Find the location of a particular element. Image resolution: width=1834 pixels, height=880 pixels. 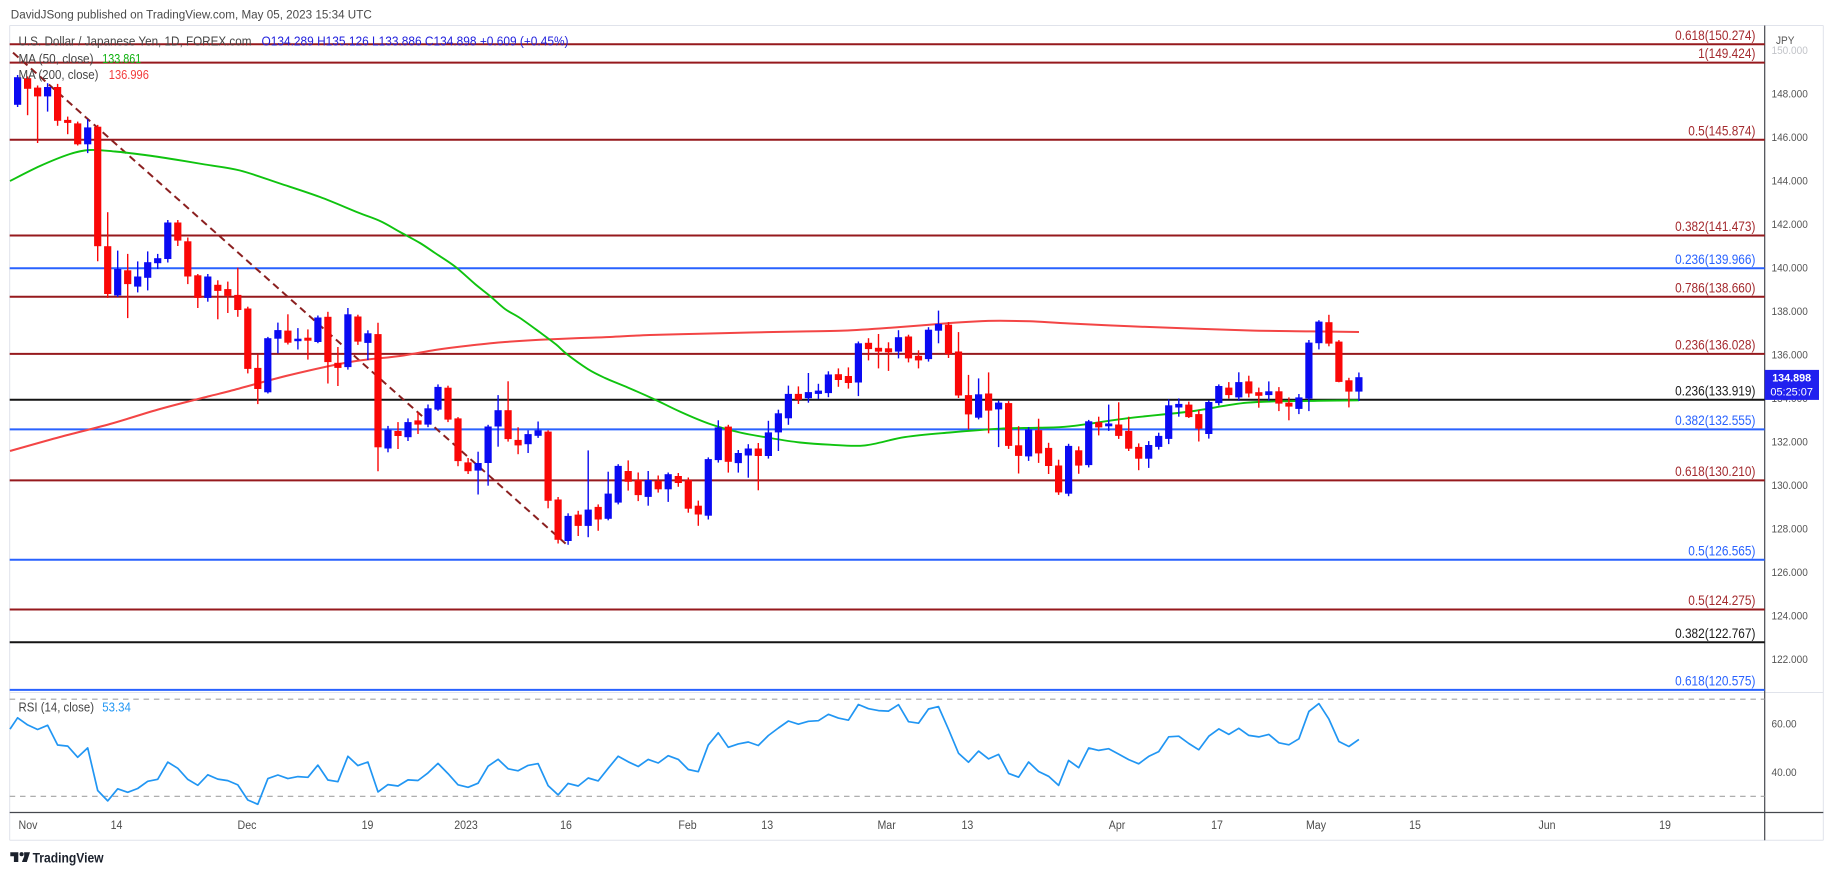

svg-text: 124.000 is located at coordinates (1790, 617).